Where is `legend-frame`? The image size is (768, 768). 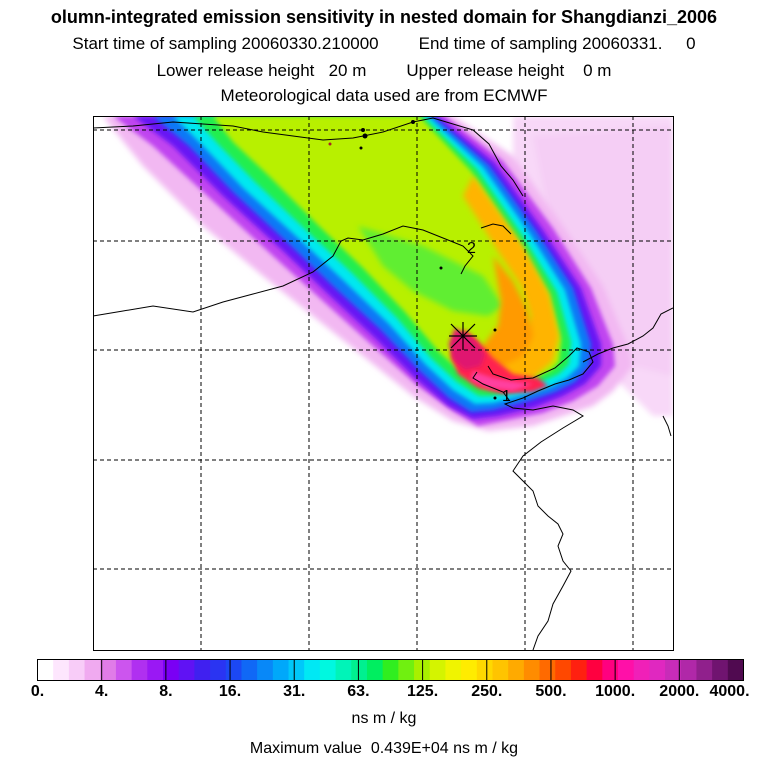
legend-frame is located at coordinates (390, 670).